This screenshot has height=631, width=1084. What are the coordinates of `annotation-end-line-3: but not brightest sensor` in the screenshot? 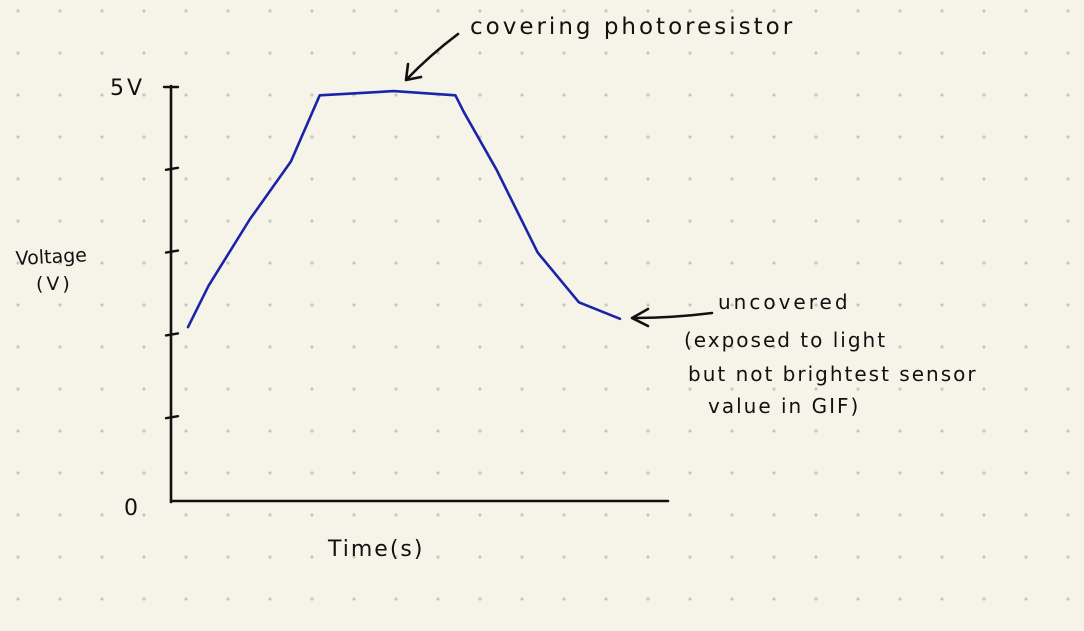 It's located at (833, 374).